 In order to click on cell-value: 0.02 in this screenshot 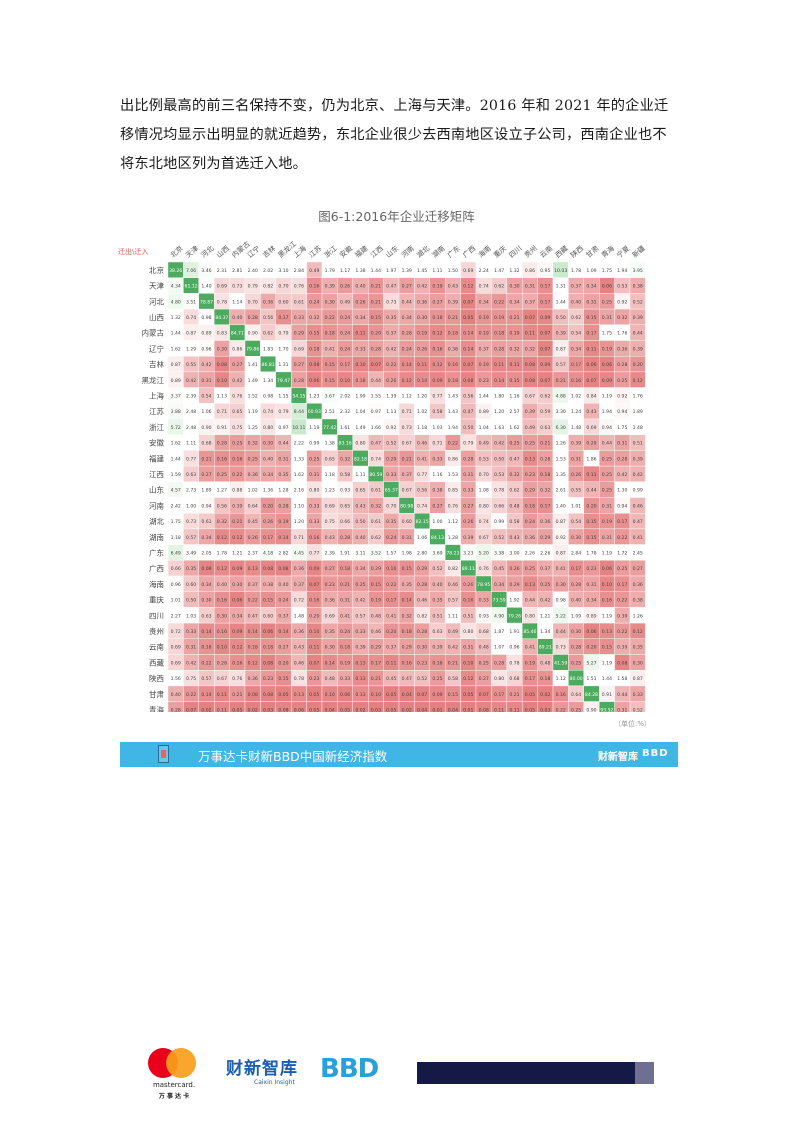, I will do `click(206, 709)`.